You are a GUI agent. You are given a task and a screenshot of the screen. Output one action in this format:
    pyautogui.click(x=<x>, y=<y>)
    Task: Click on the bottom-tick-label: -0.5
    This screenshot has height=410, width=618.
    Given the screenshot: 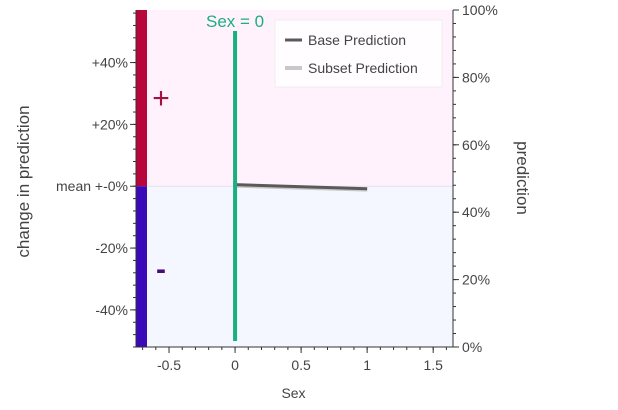 What is the action you would take?
    pyautogui.click(x=169, y=365)
    